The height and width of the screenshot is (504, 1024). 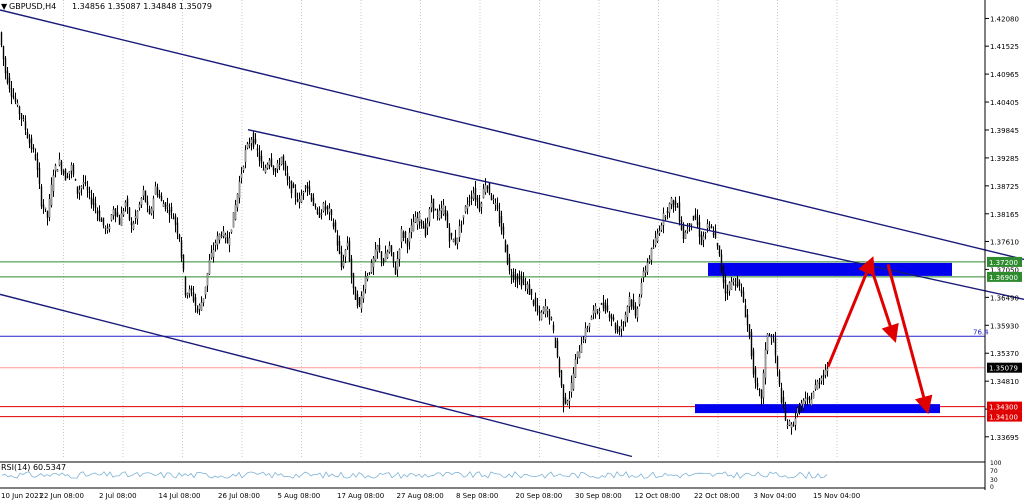 What do you see at coordinates (180, 496) in the screenshot?
I see `date-label: 14 Jul 08:00` at bounding box center [180, 496].